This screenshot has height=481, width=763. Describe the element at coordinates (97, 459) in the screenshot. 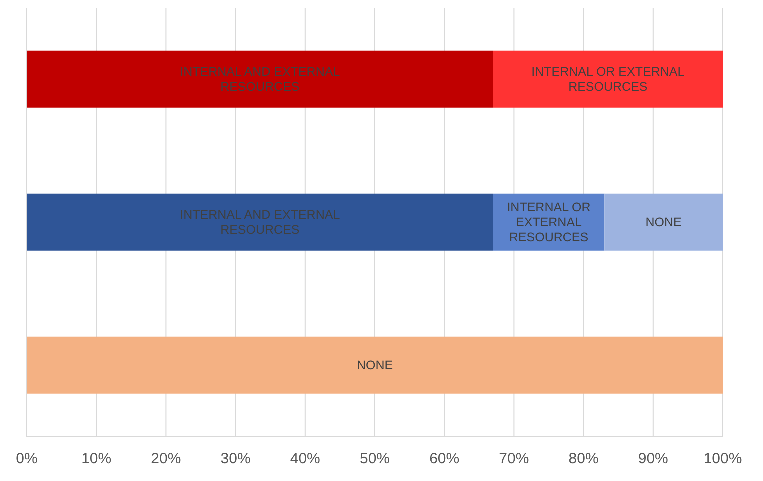

I see `x-tick-label: 10%` at that location.